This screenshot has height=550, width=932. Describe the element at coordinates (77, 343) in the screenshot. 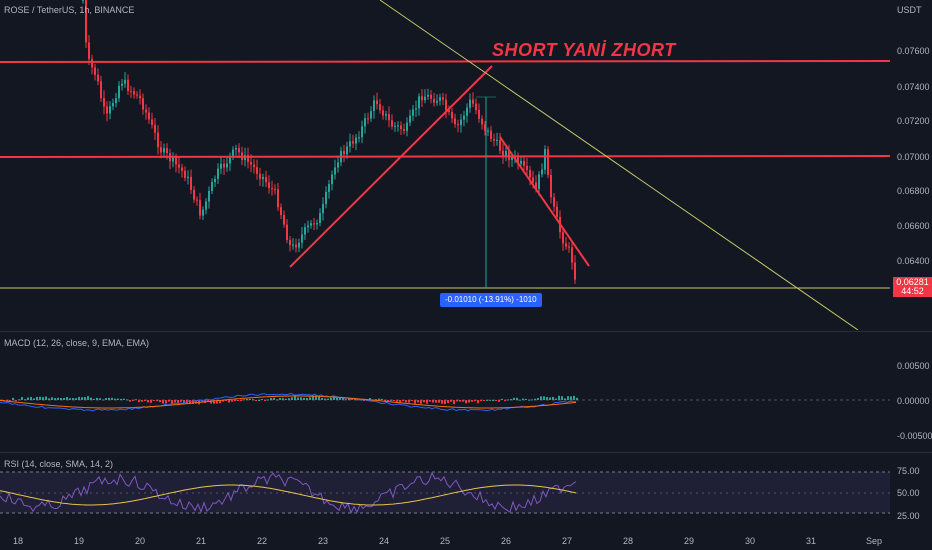

I see `macd-title: MACD (12, 26, close, 9, EMA, EMA)` at that location.